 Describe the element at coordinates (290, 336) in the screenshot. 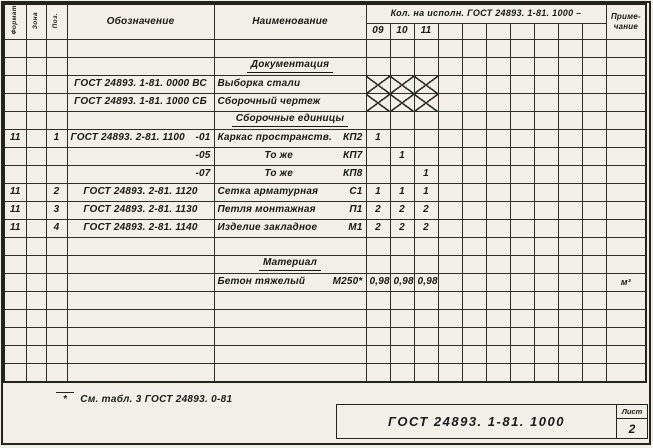

I see `cell-name` at that location.